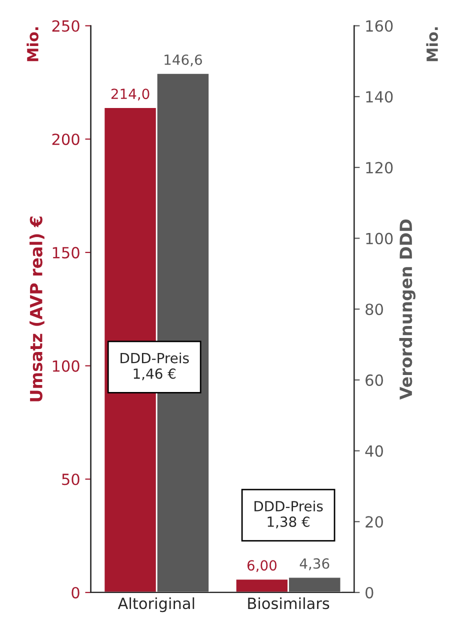 This screenshot has height=644, width=454. I want to click on y2-tick-label: 40, so click(374, 451).